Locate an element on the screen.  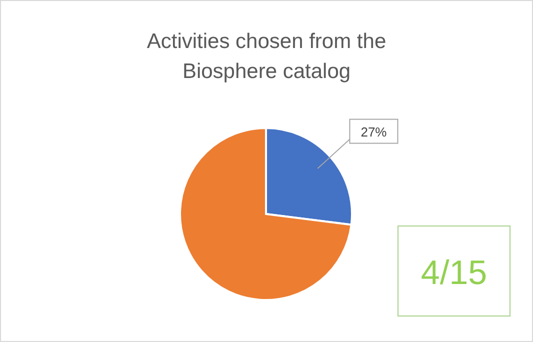
text: 4/15 is located at coordinates (454, 273).